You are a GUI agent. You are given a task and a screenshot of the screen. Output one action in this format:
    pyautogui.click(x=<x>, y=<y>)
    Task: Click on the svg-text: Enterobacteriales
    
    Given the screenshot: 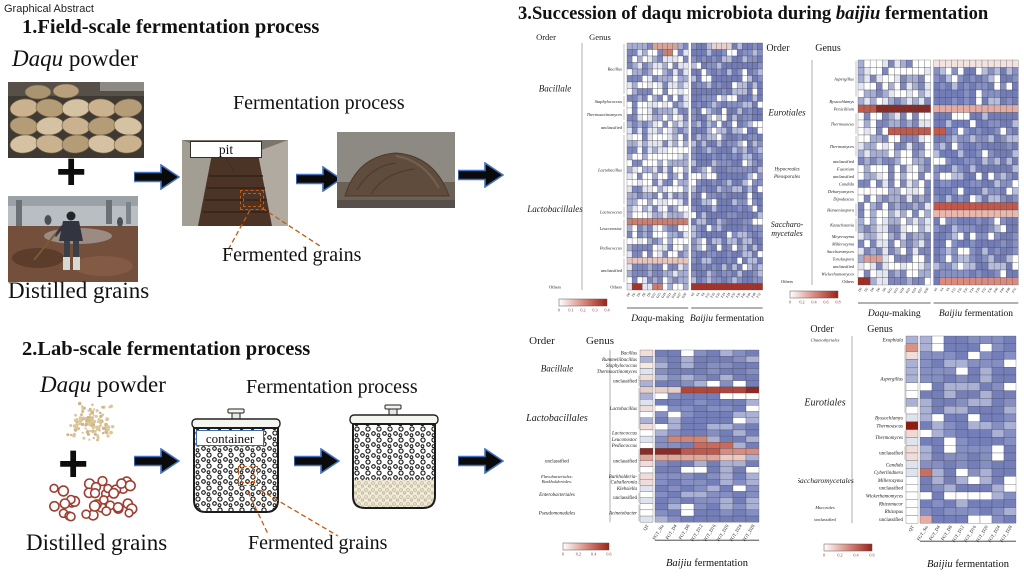 What is the action you would take?
    pyautogui.click(x=556, y=495)
    